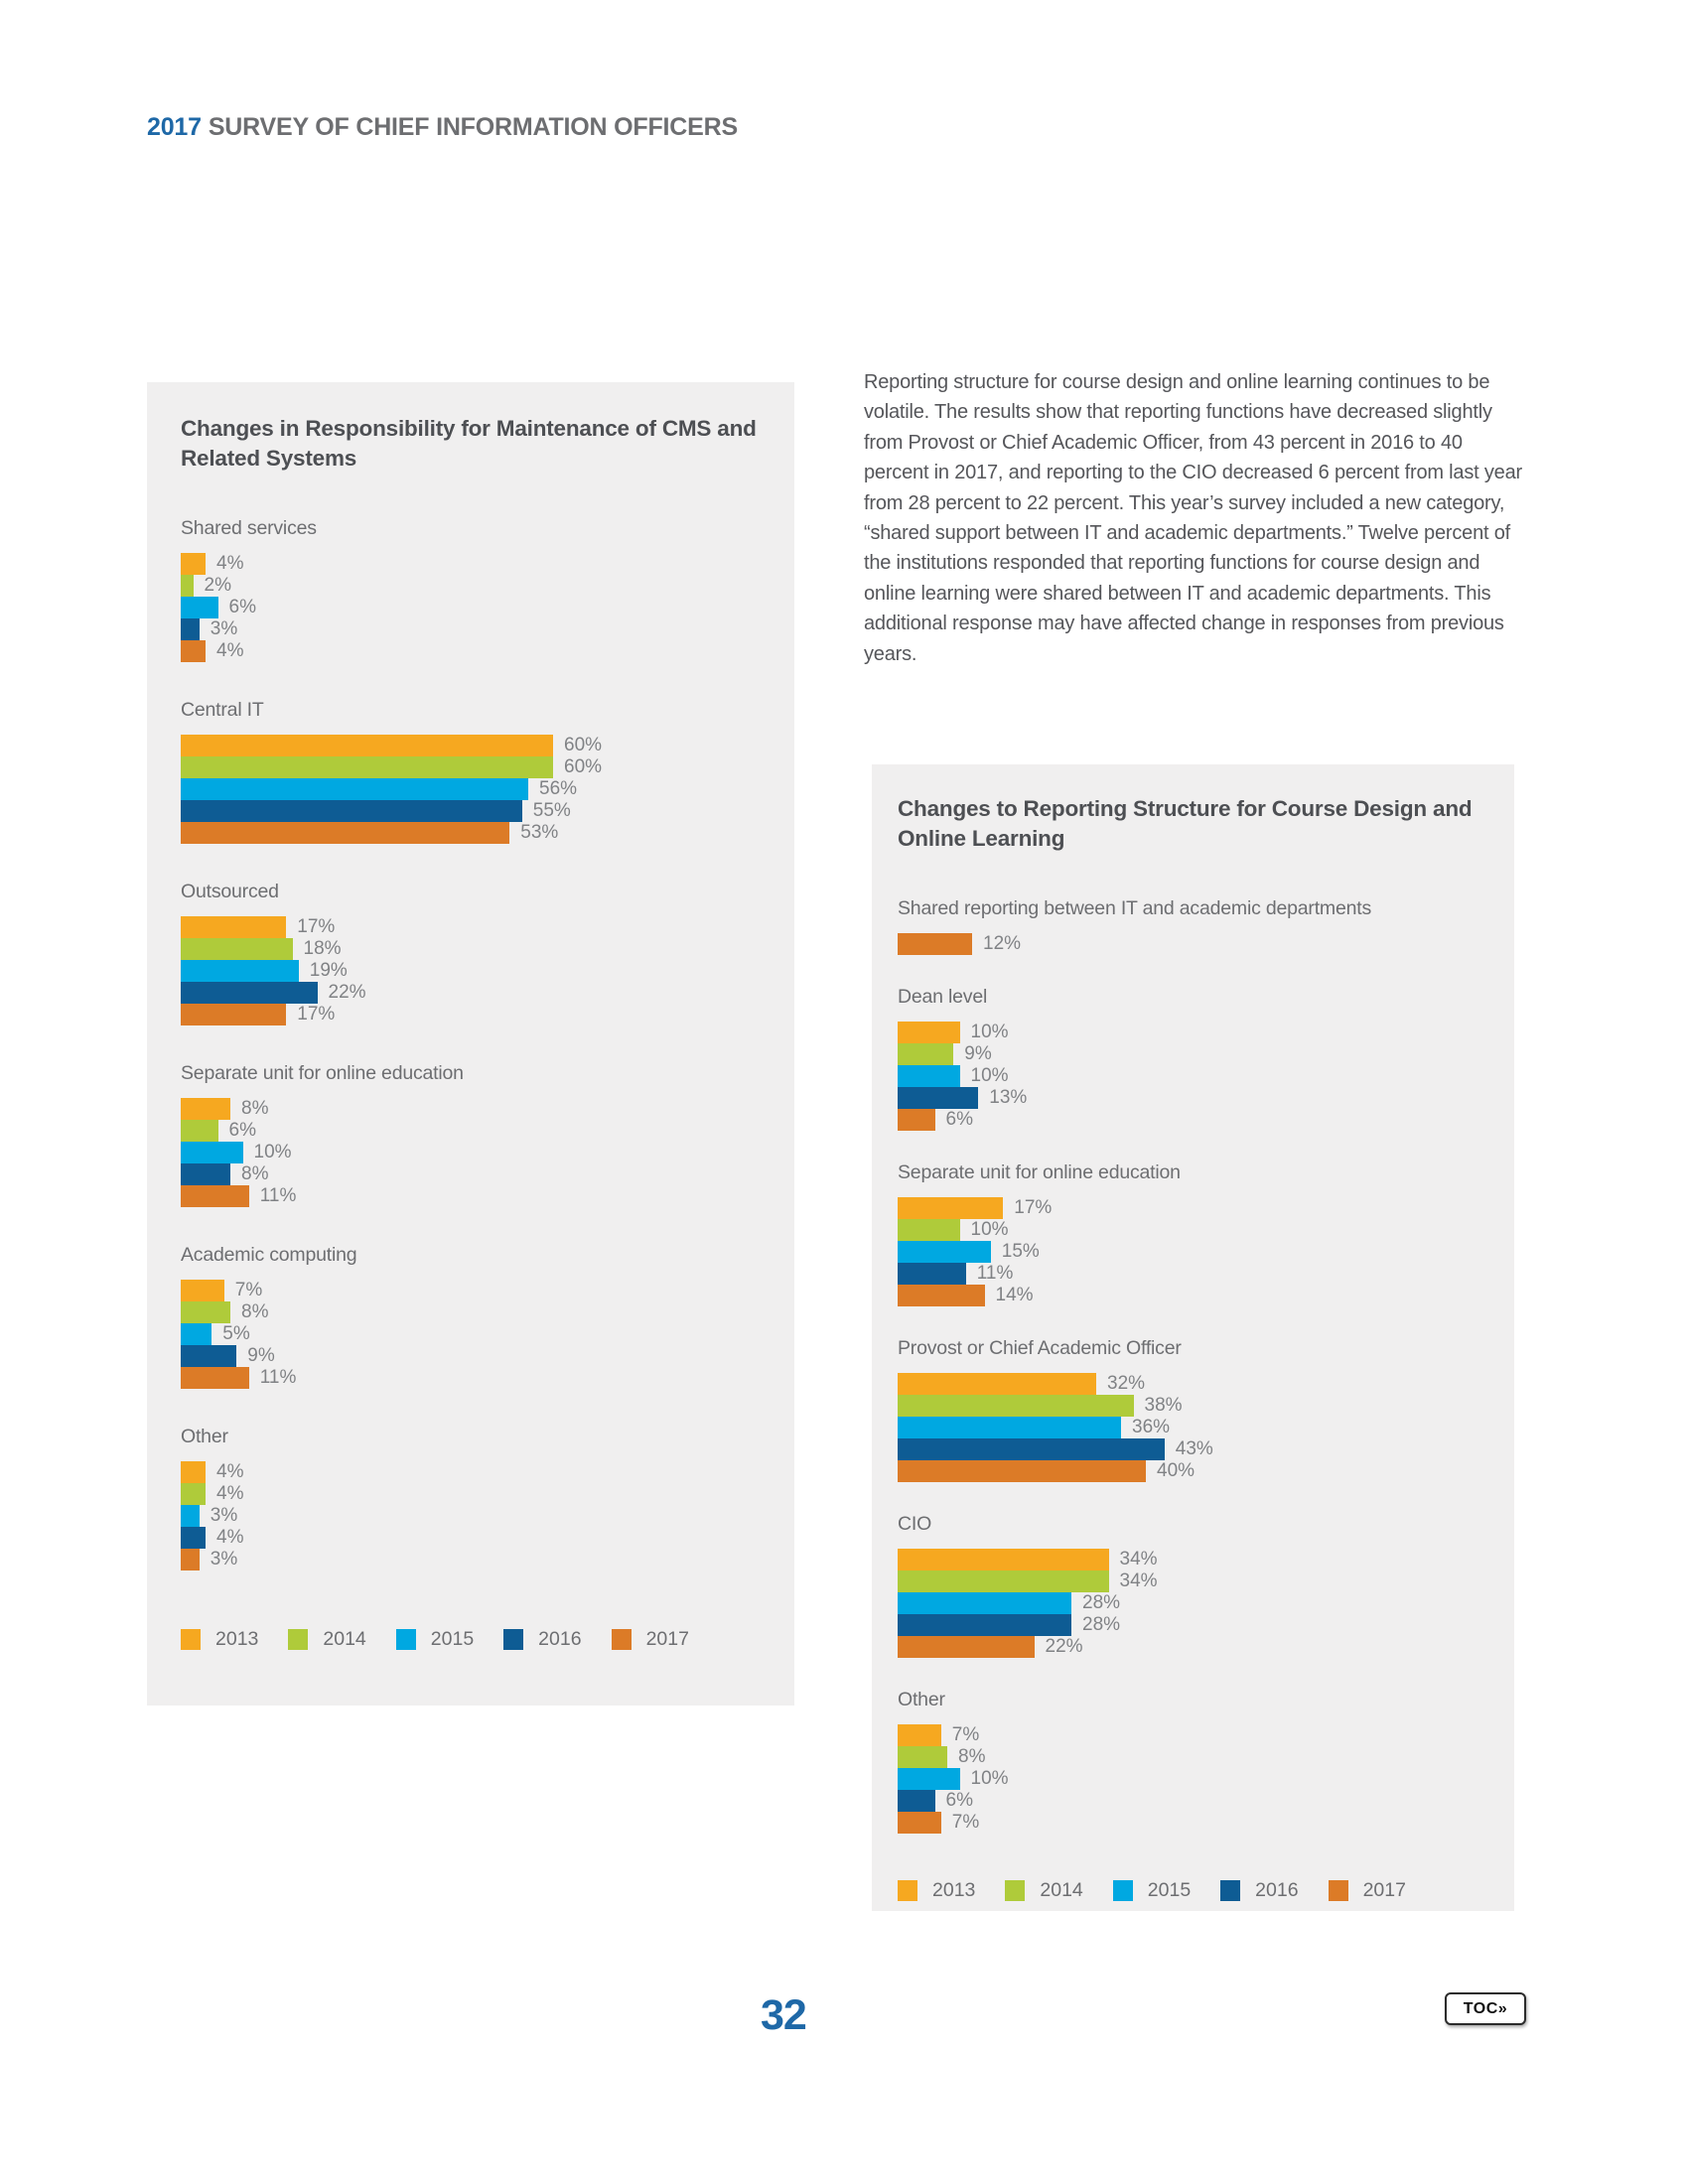 Image resolution: width=1688 pixels, height=2184 pixels. Describe the element at coordinates (471, 586) in the screenshot. I see `bar-row: 2%` at that location.